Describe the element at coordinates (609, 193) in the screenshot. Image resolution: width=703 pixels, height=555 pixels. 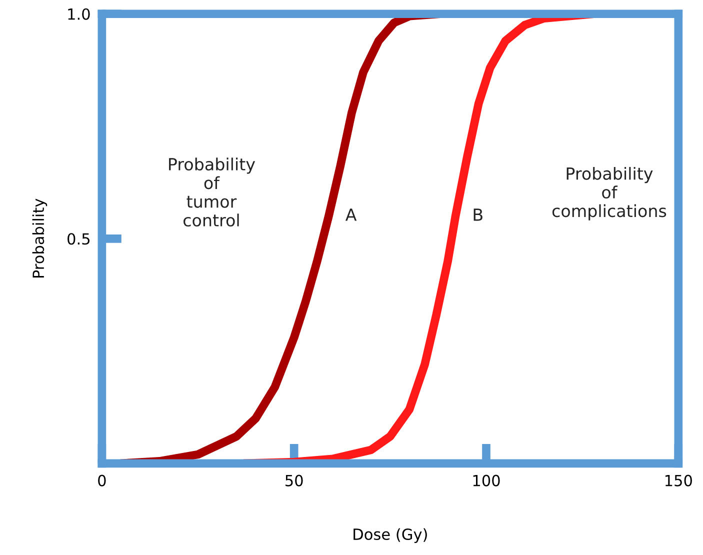
I see `annotation: Probability of complications` at that location.